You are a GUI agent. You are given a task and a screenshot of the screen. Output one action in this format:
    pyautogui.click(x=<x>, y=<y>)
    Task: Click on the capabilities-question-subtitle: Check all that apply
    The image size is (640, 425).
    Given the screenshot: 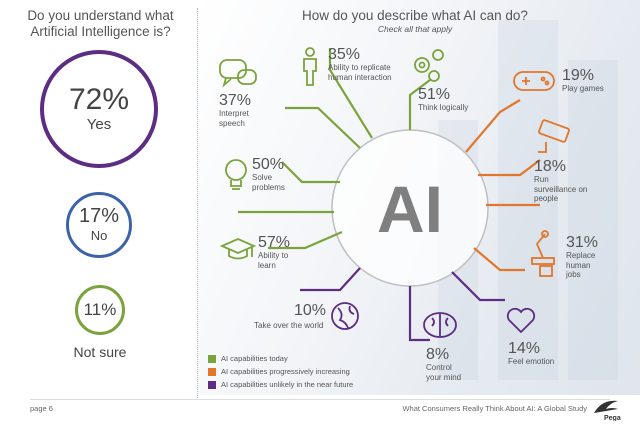 What is the action you would take?
    pyautogui.click(x=415, y=29)
    